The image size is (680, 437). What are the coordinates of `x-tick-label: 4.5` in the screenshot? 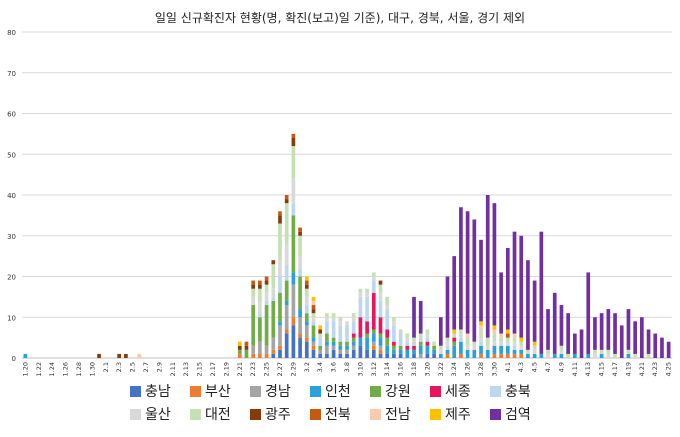 It's located at (535, 367).